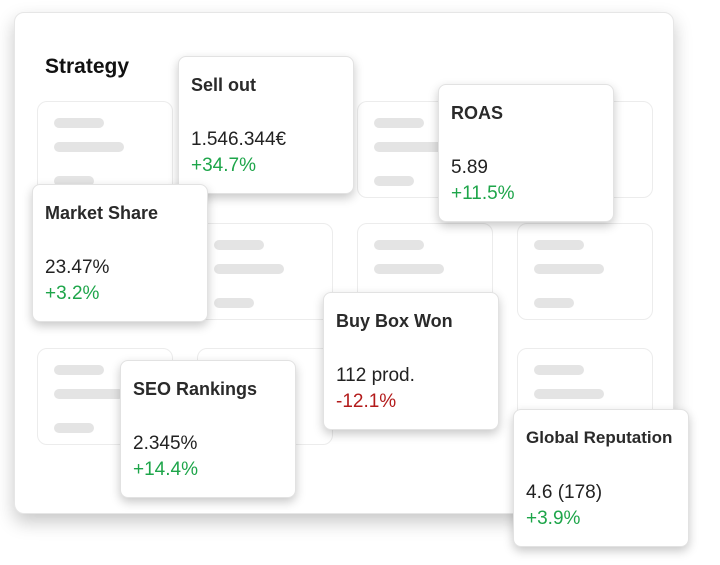 The image size is (720, 565). What do you see at coordinates (120, 253) in the screenshot?
I see `kpi-card-market-share: Market Share 23.47% +3.2%` at bounding box center [120, 253].